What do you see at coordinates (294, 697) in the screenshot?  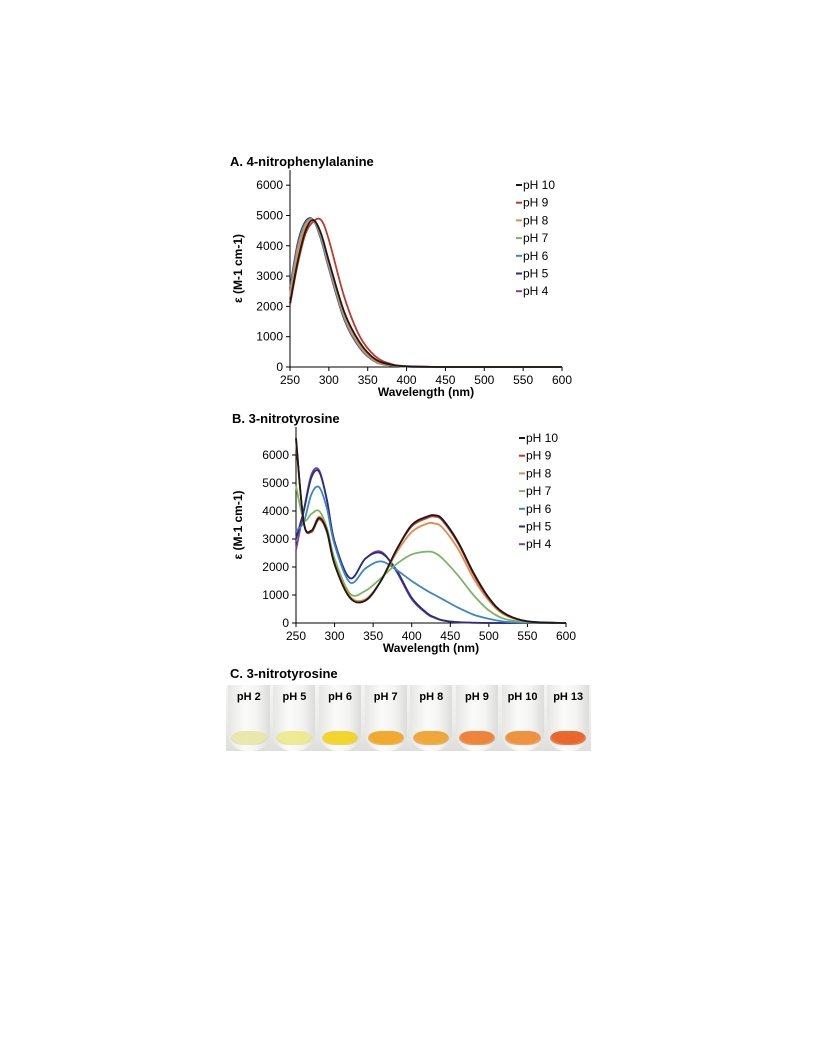 I see `vial-label: pH 5` at bounding box center [294, 697].